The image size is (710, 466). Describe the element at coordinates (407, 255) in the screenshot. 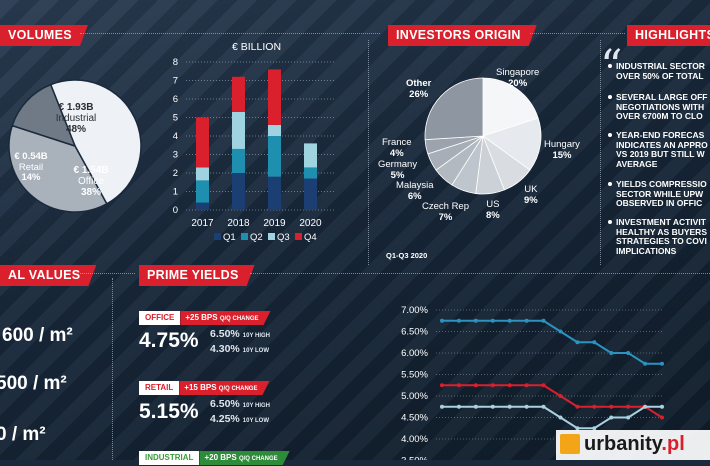

I see `investors-period-note: Q1-Q3 2020` at that location.